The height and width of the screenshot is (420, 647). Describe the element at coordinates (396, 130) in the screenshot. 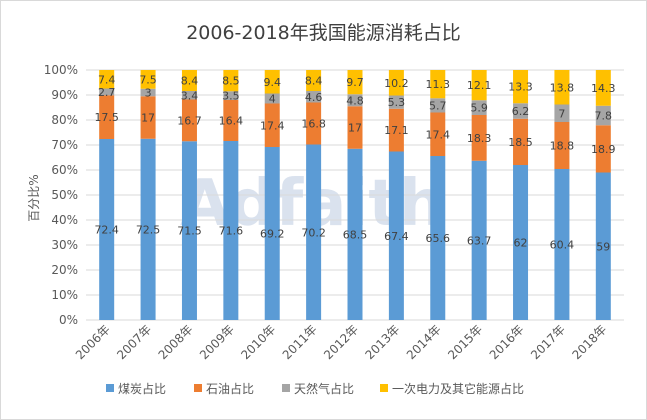

I see `data-label: 17.1` at that location.